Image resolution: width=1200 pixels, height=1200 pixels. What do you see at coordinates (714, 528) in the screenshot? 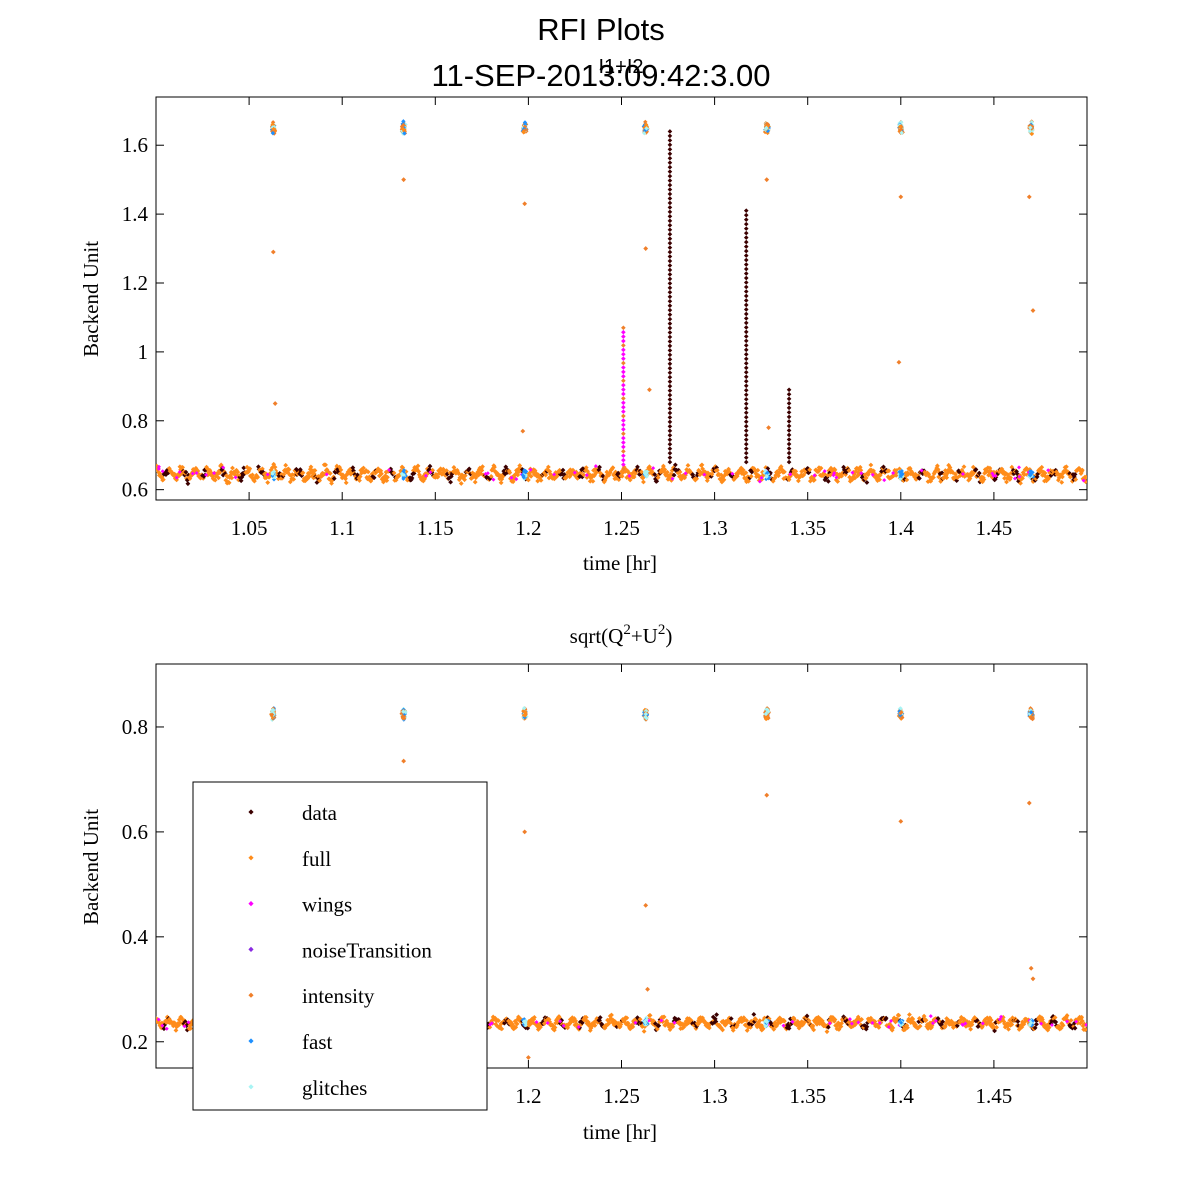
I see `x-tick-label: 1.3` at bounding box center [714, 528].